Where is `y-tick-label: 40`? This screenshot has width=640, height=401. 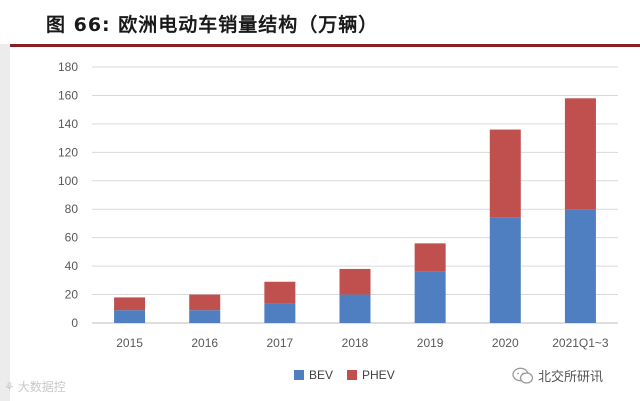
y-tick-label: 40 is located at coordinates (72, 266).